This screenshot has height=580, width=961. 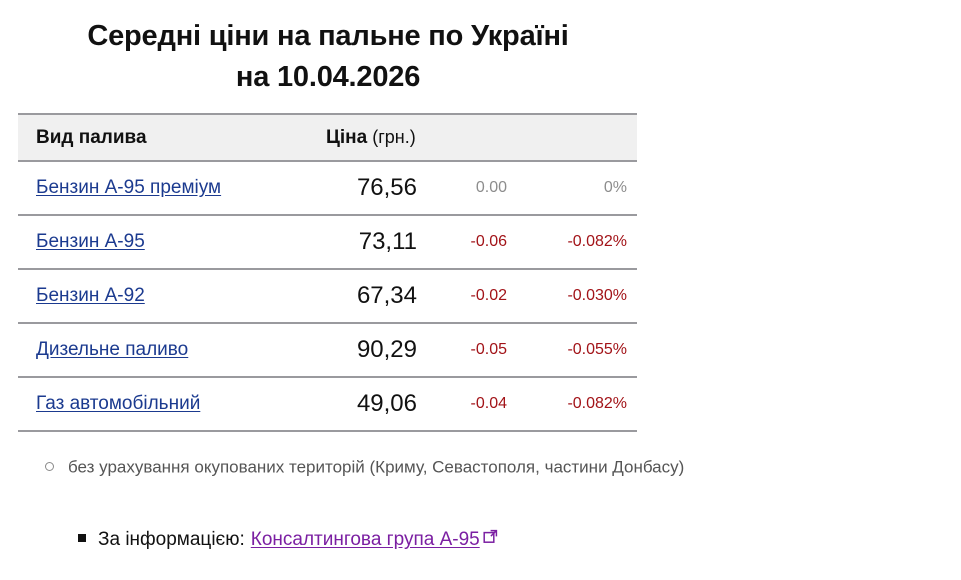 I want to click on fuel-name-cell: Бензин А-95 преміум, so click(x=164, y=188).